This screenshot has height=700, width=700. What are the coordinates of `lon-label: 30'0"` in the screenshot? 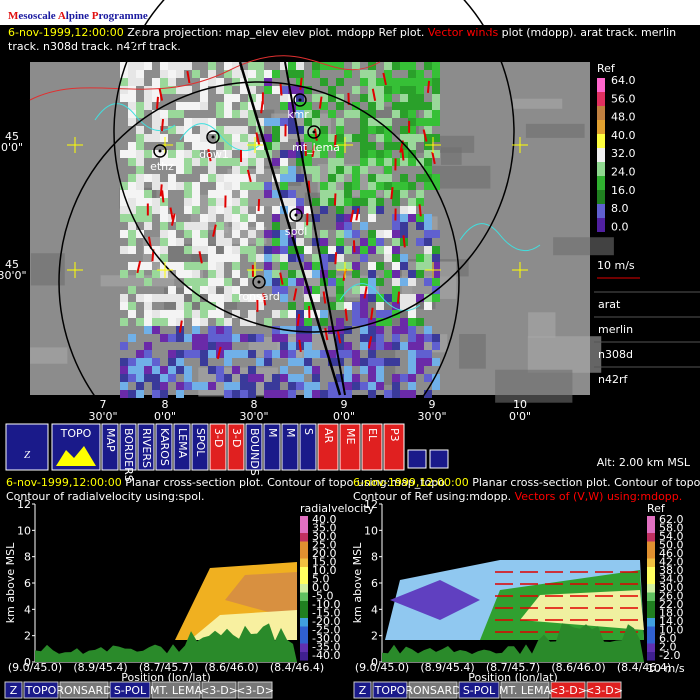 It's located at (102, 416).